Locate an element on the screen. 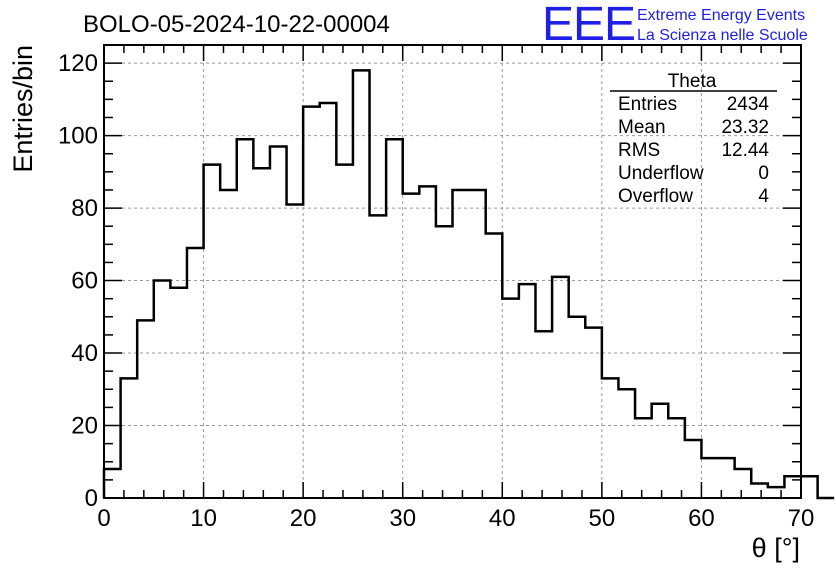 This screenshot has height=572, width=836. stats-label-rms: RMS is located at coordinates (639, 150).